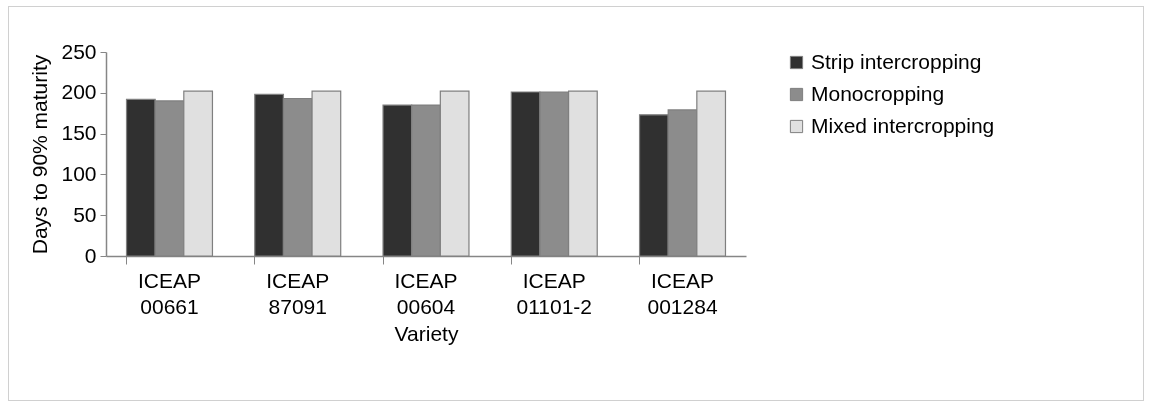  Describe the element at coordinates (79, 92) in the screenshot. I see `y-tick-label: 200` at that location.